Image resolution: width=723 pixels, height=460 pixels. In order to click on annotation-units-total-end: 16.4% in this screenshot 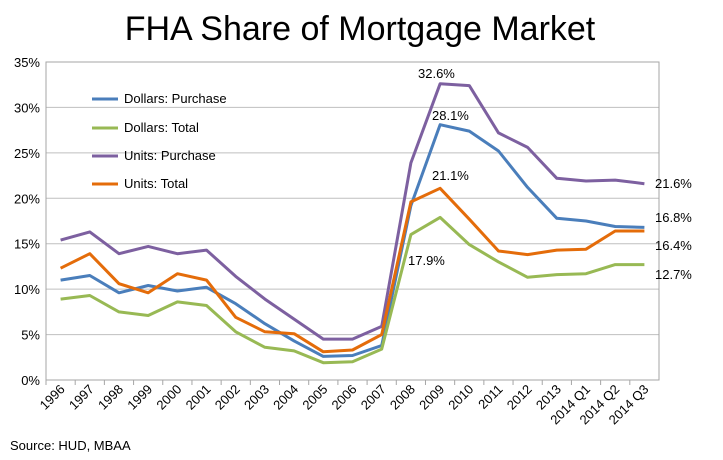, I will do `click(673, 245)`.